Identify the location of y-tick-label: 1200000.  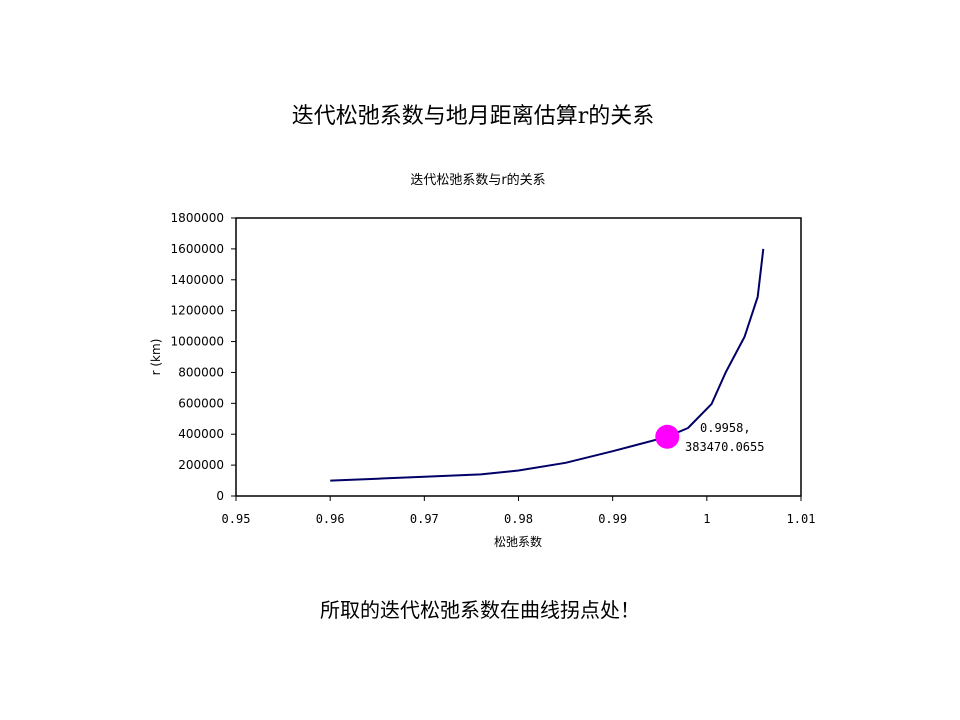
(197, 311).